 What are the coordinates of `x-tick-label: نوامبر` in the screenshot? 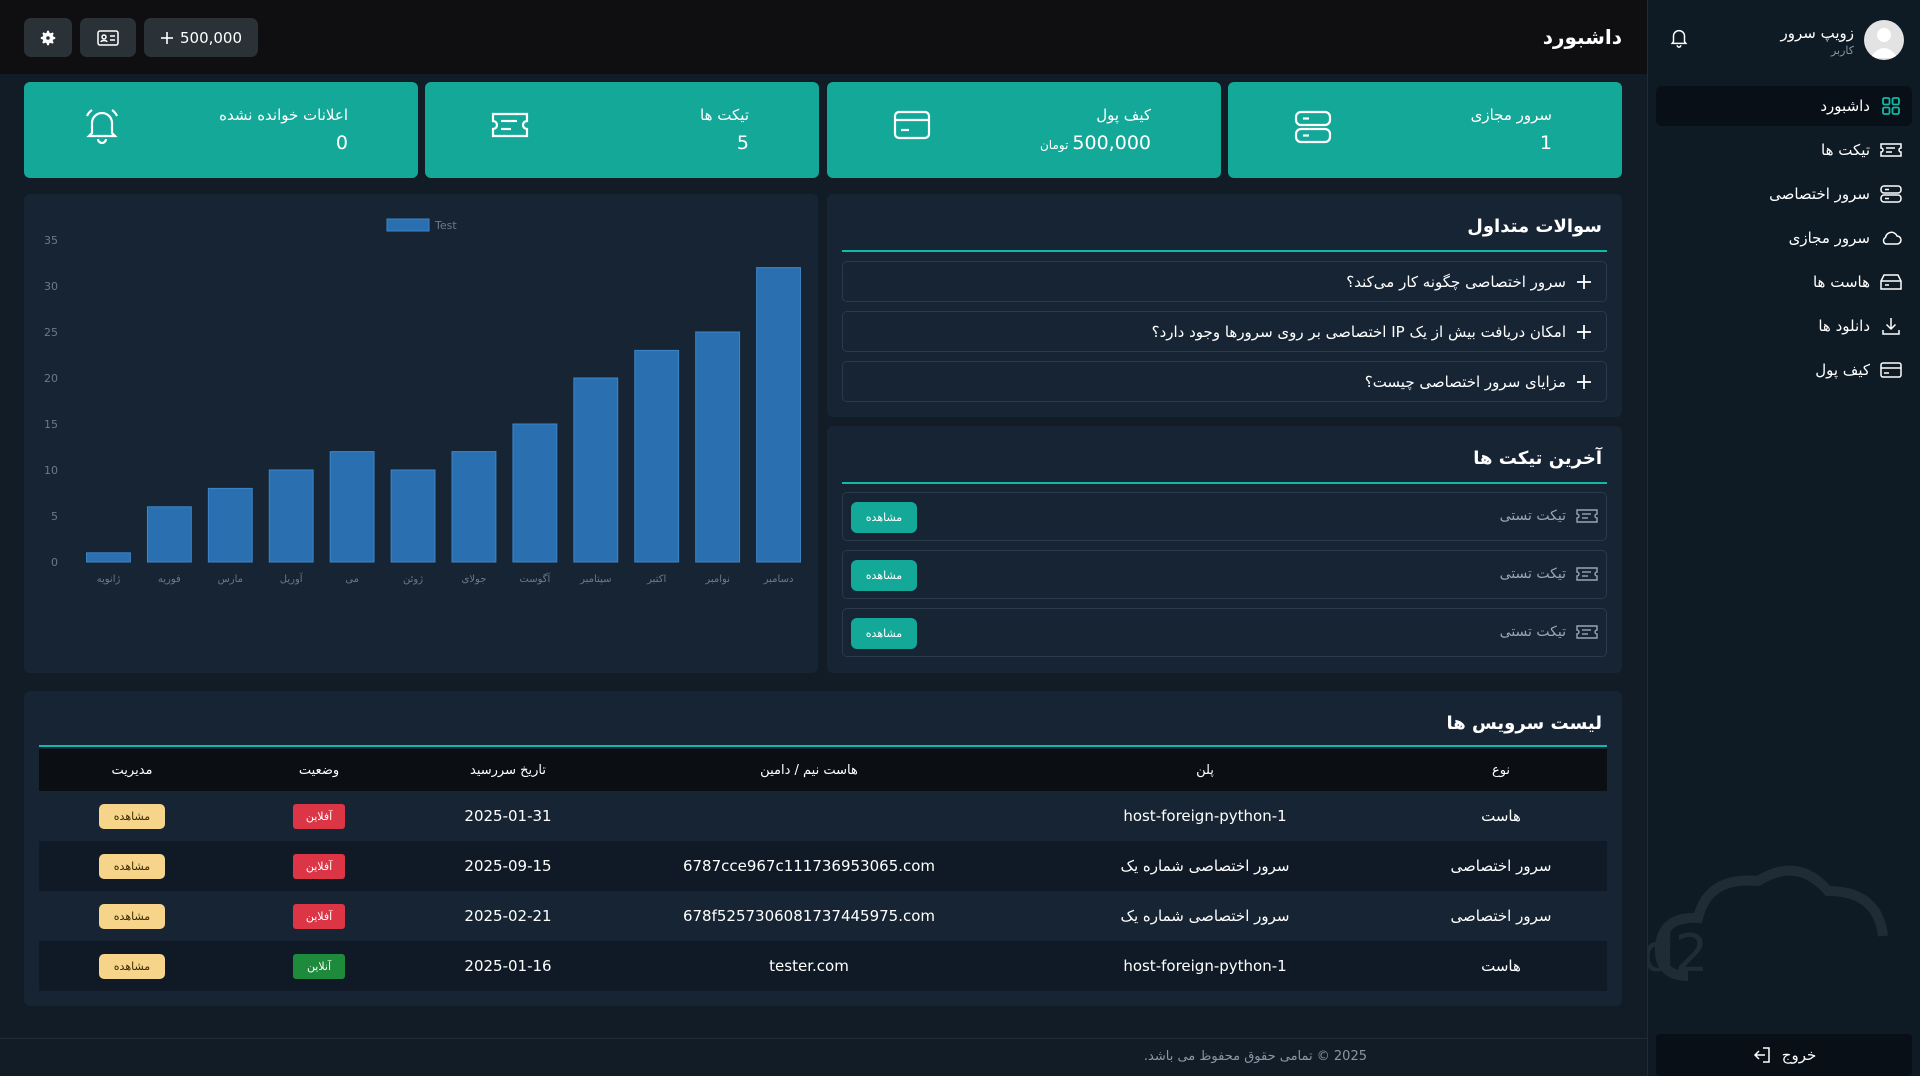 It's located at (717, 579).